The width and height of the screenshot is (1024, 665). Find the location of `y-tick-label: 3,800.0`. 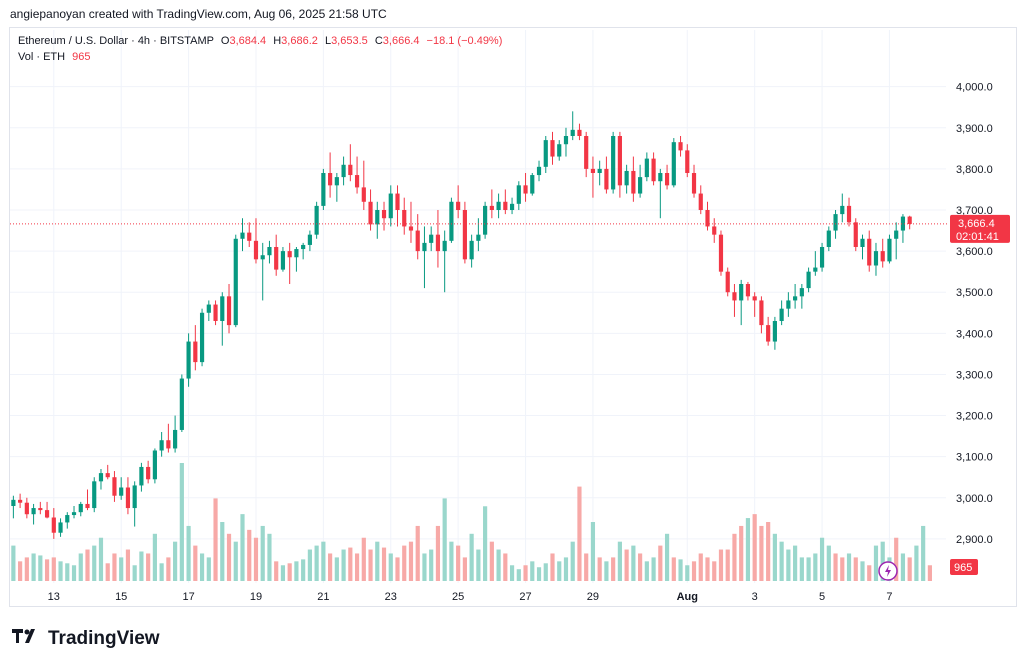

y-tick-label: 3,800.0 is located at coordinates (974, 170).